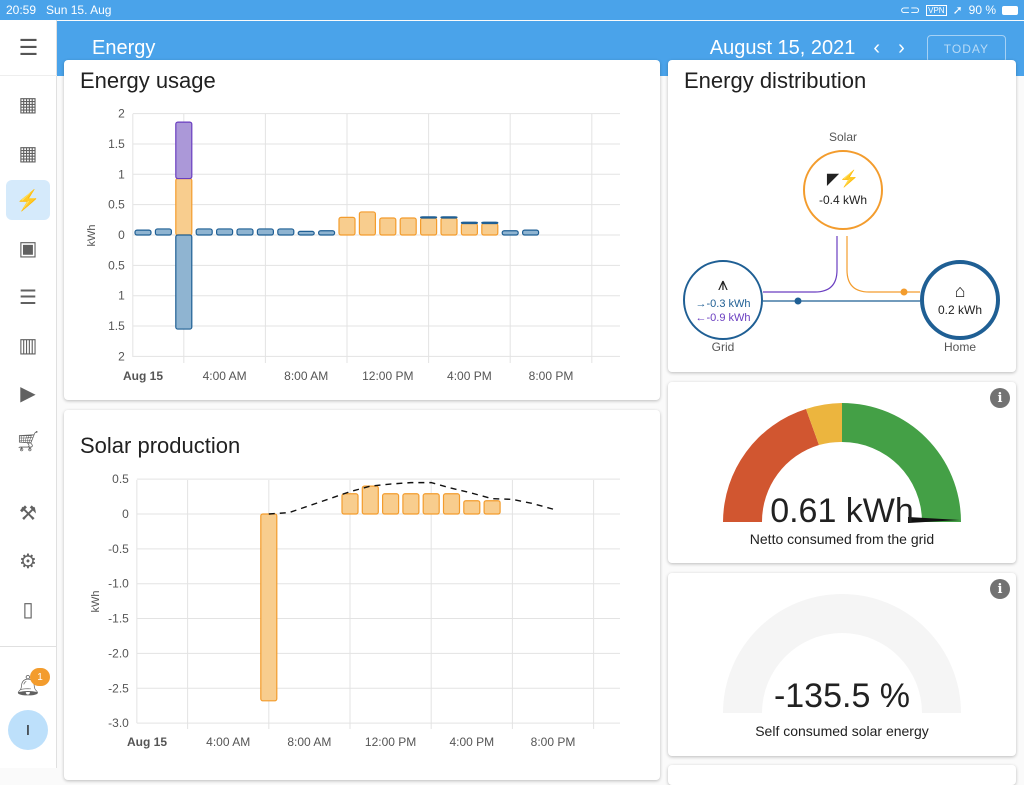  What do you see at coordinates (843, 200) in the screenshot?
I see `solar-value: -0.4 kWh` at bounding box center [843, 200].